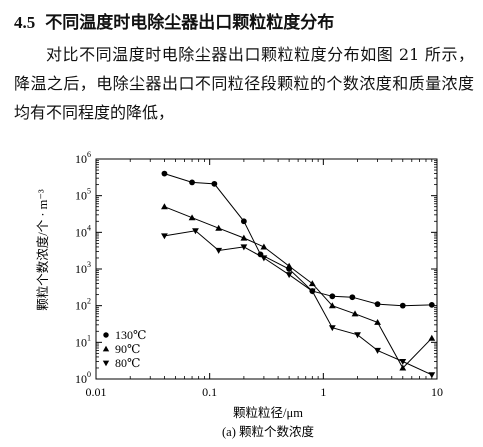 The height and width of the screenshot is (447, 483). What do you see at coordinates (268, 431) in the screenshot?
I see `chart-caption: (a) 颗粒个数浓度` at bounding box center [268, 431].